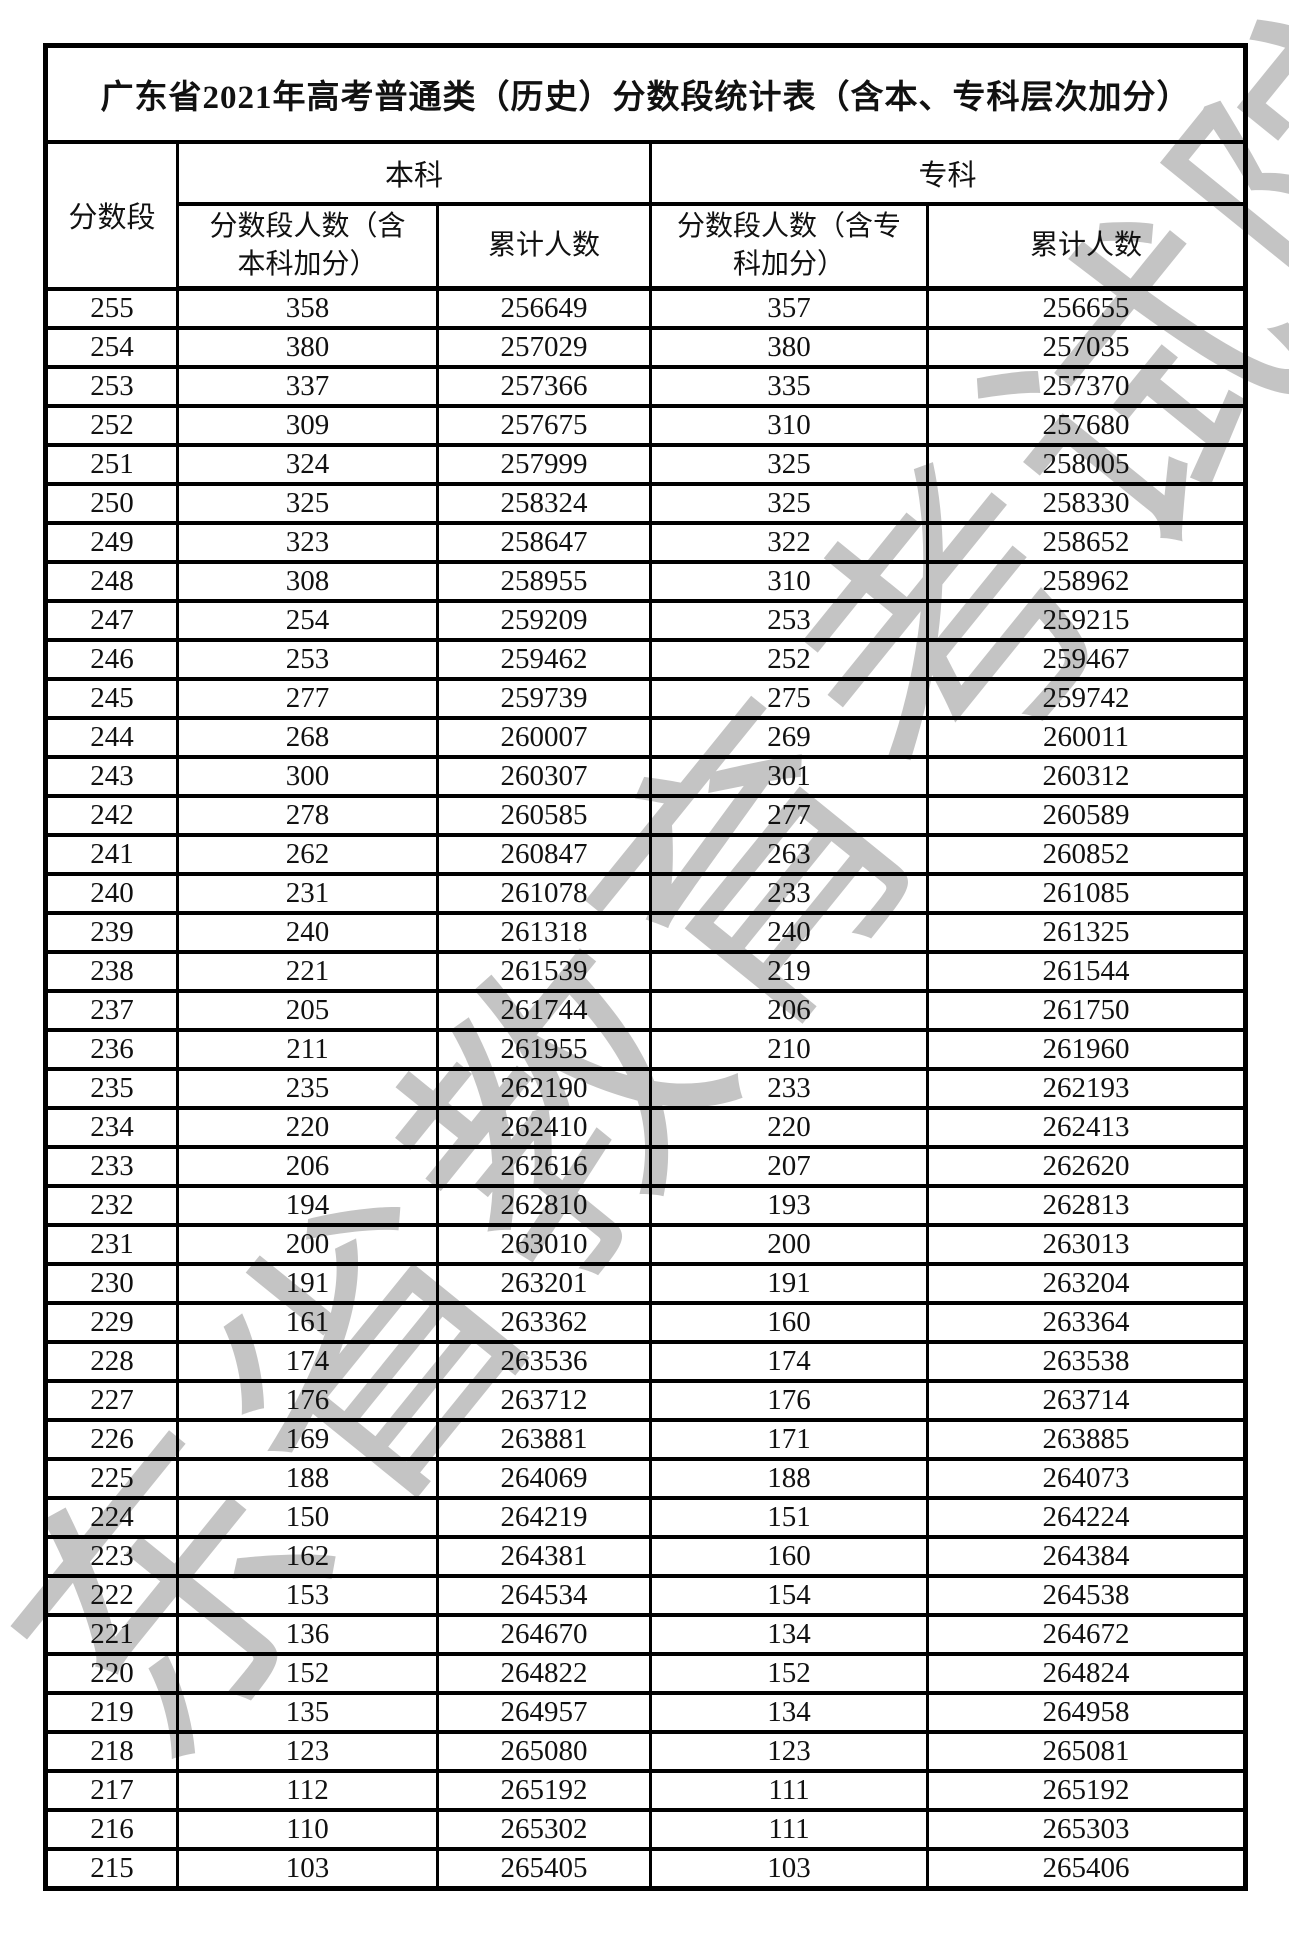  Describe the element at coordinates (789, 1673) in the screenshot. I see `college-count-cell: 152` at that location.